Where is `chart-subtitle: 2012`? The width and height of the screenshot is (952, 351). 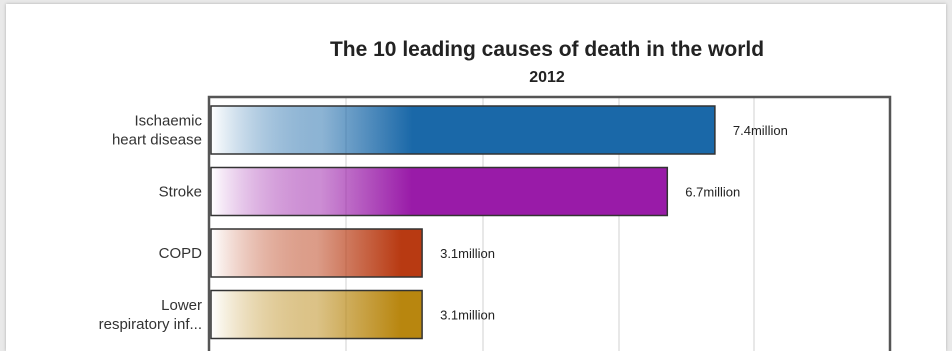
chart-subtitle: 2012 is located at coordinates (547, 77).